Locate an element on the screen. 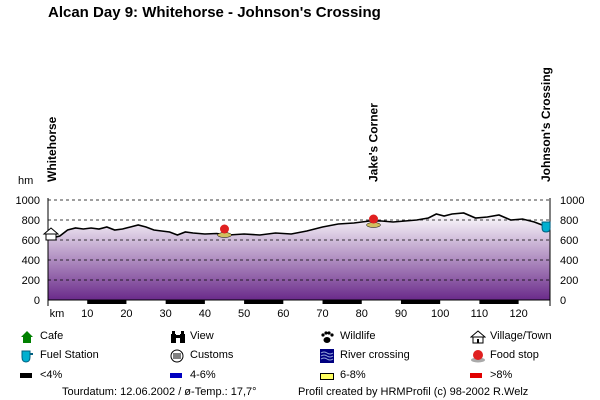 This screenshot has width=600, height=400. x-tick-label: 50 is located at coordinates (244, 314).